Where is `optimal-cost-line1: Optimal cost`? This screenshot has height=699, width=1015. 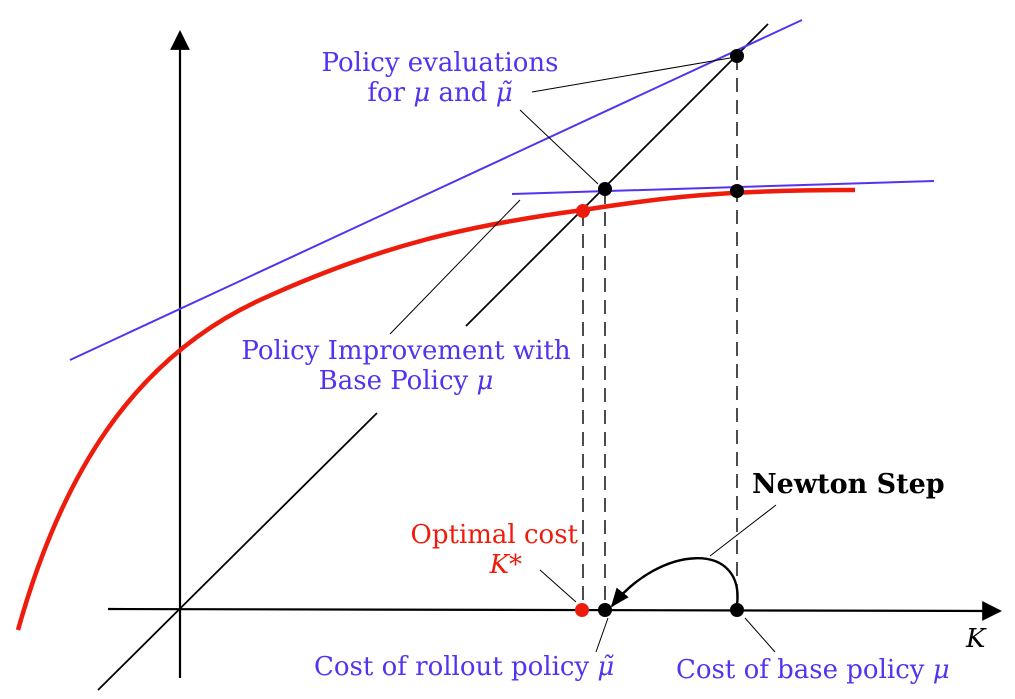 optimal-cost-line1: Optimal cost is located at coordinates (494, 535).